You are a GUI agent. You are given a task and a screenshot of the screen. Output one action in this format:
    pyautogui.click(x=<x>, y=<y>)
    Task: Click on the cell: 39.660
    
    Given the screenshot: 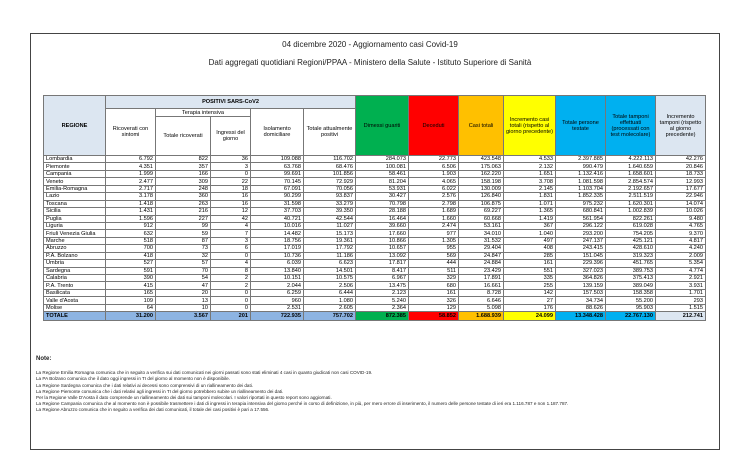 What is the action you would take?
    pyautogui.click(x=382, y=226)
    